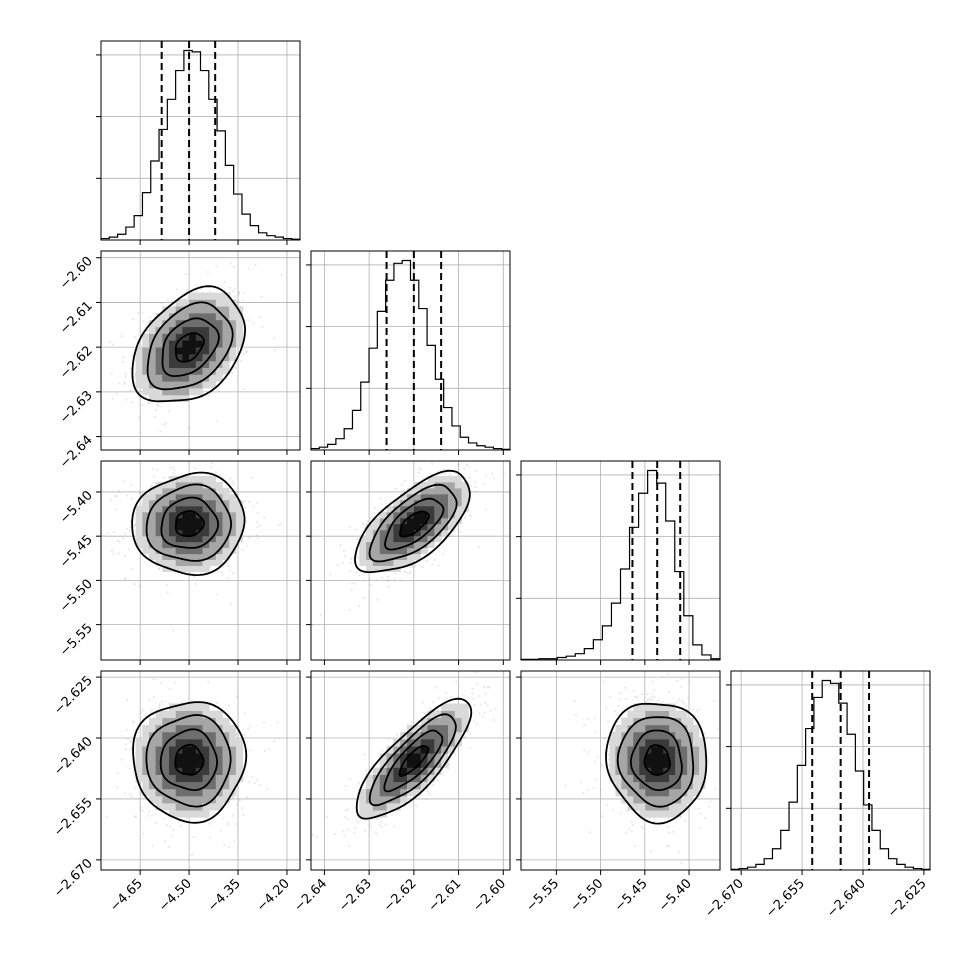 This screenshot has height=970, width=970. Describe the element at coordinates (355, 895) in the screenshot. I see `x-tick-label: −2.63` at that location.